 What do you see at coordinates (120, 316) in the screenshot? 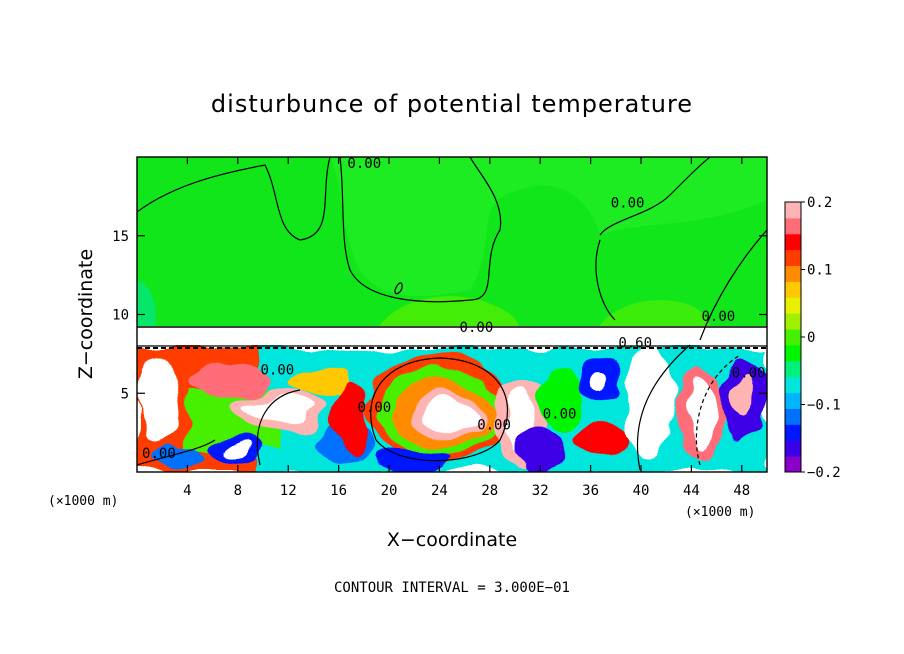
I see `y-tick-label: 10` at bounding box center [120, 316].